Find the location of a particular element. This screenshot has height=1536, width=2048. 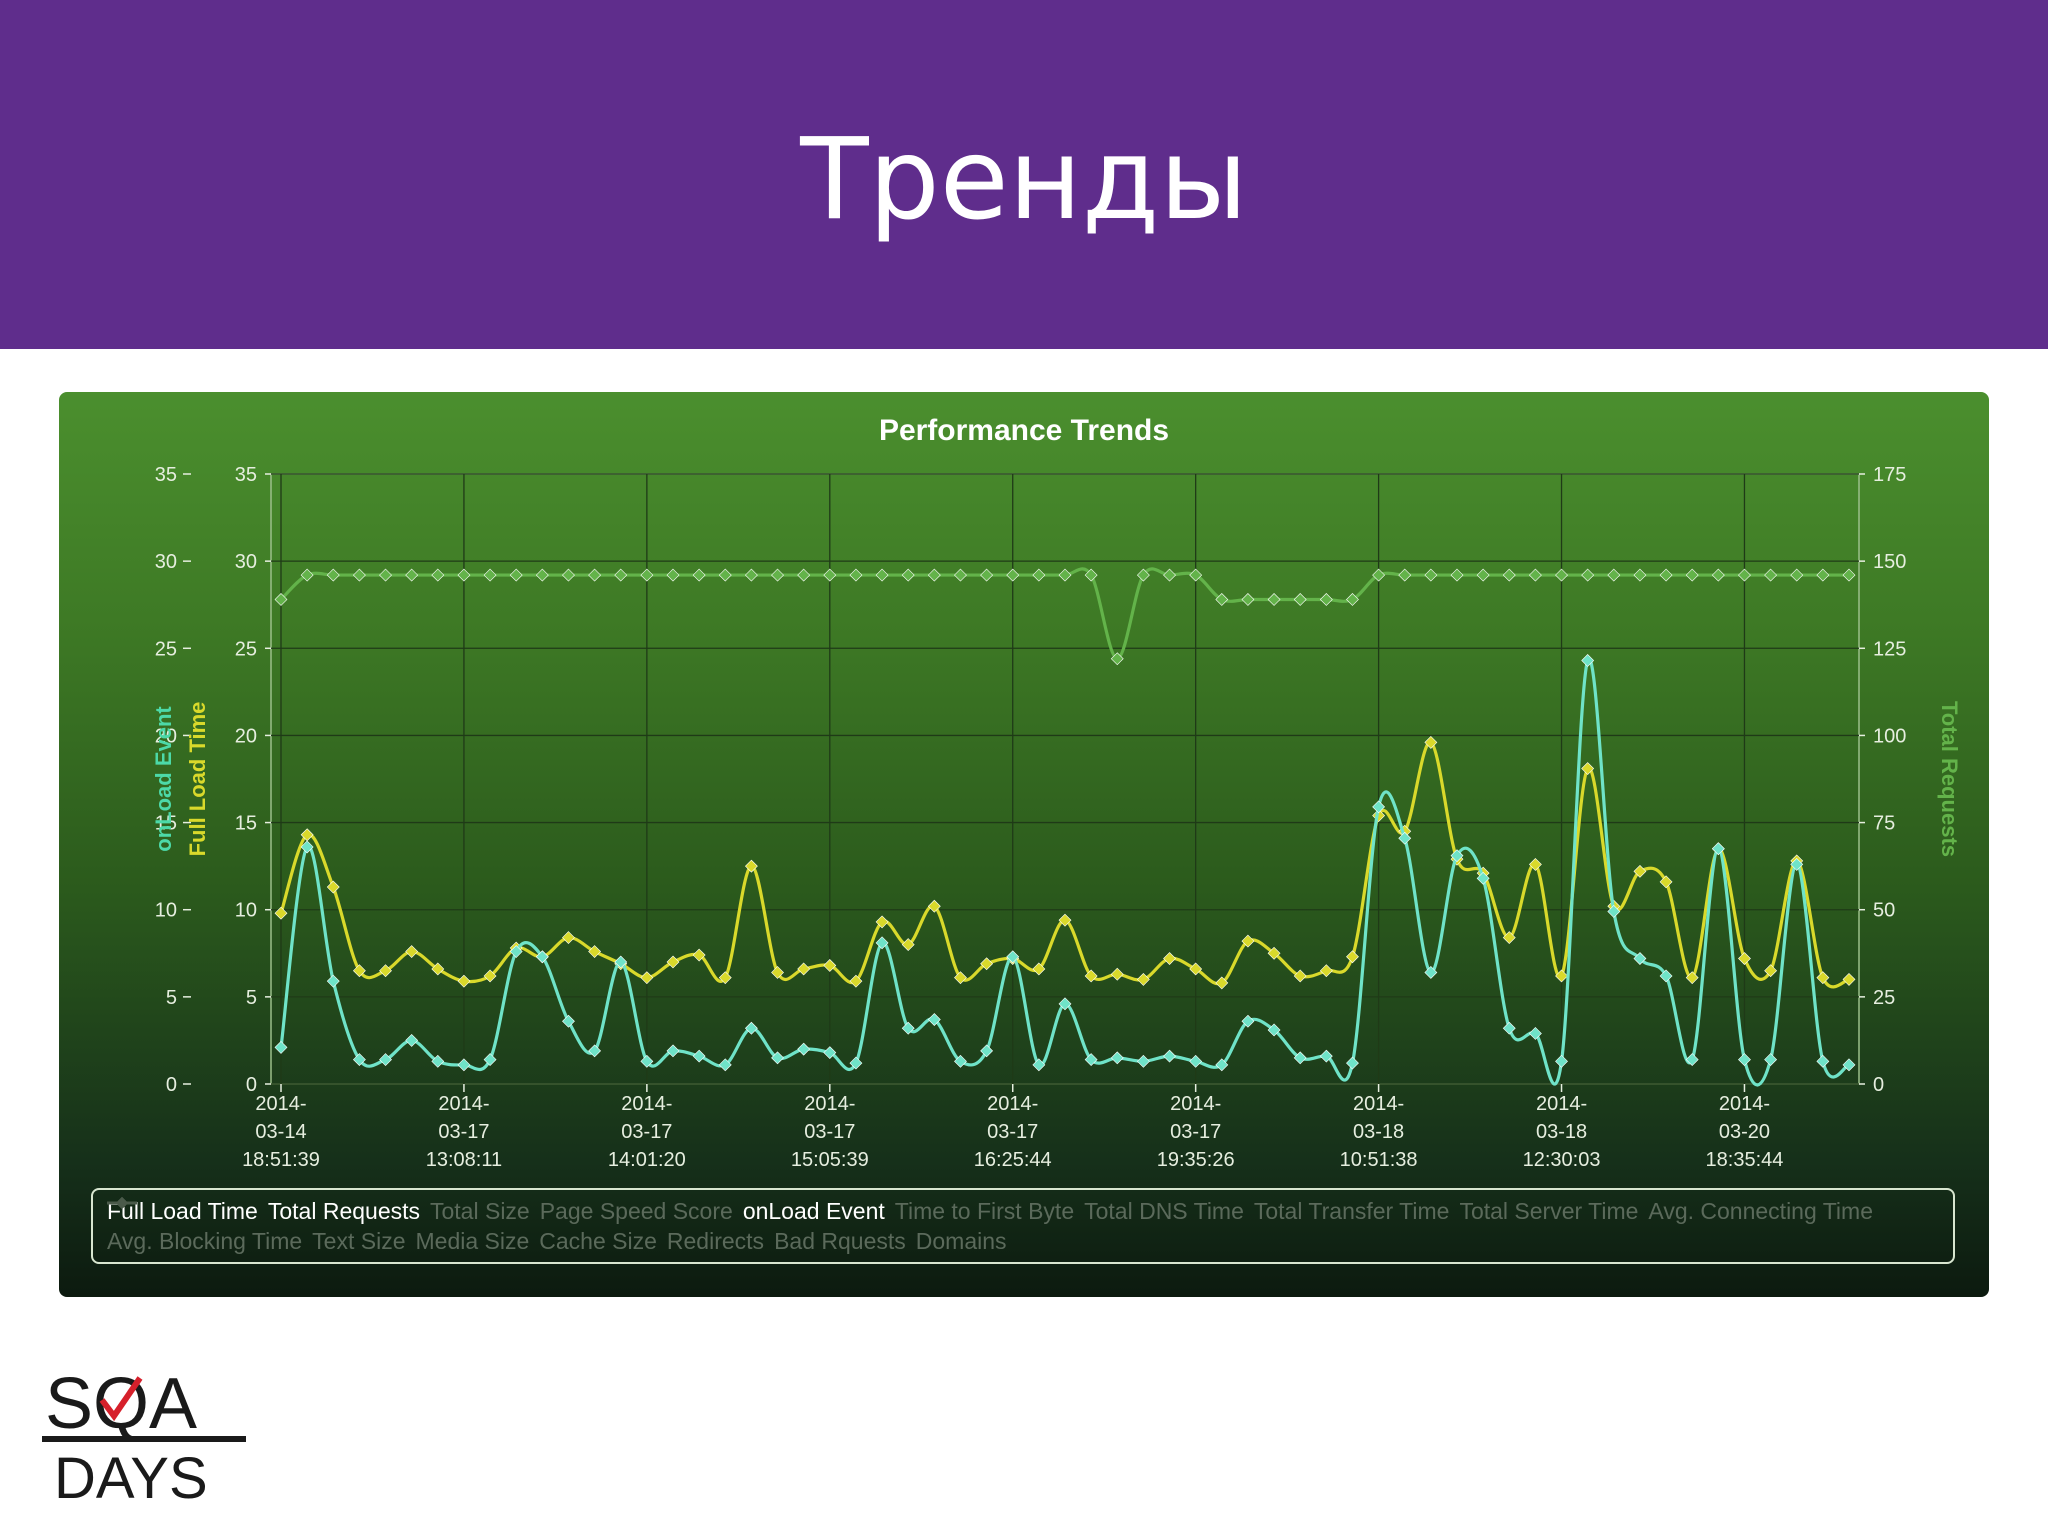

legend-item: Total Requests is located at coordinates (263, 1211).